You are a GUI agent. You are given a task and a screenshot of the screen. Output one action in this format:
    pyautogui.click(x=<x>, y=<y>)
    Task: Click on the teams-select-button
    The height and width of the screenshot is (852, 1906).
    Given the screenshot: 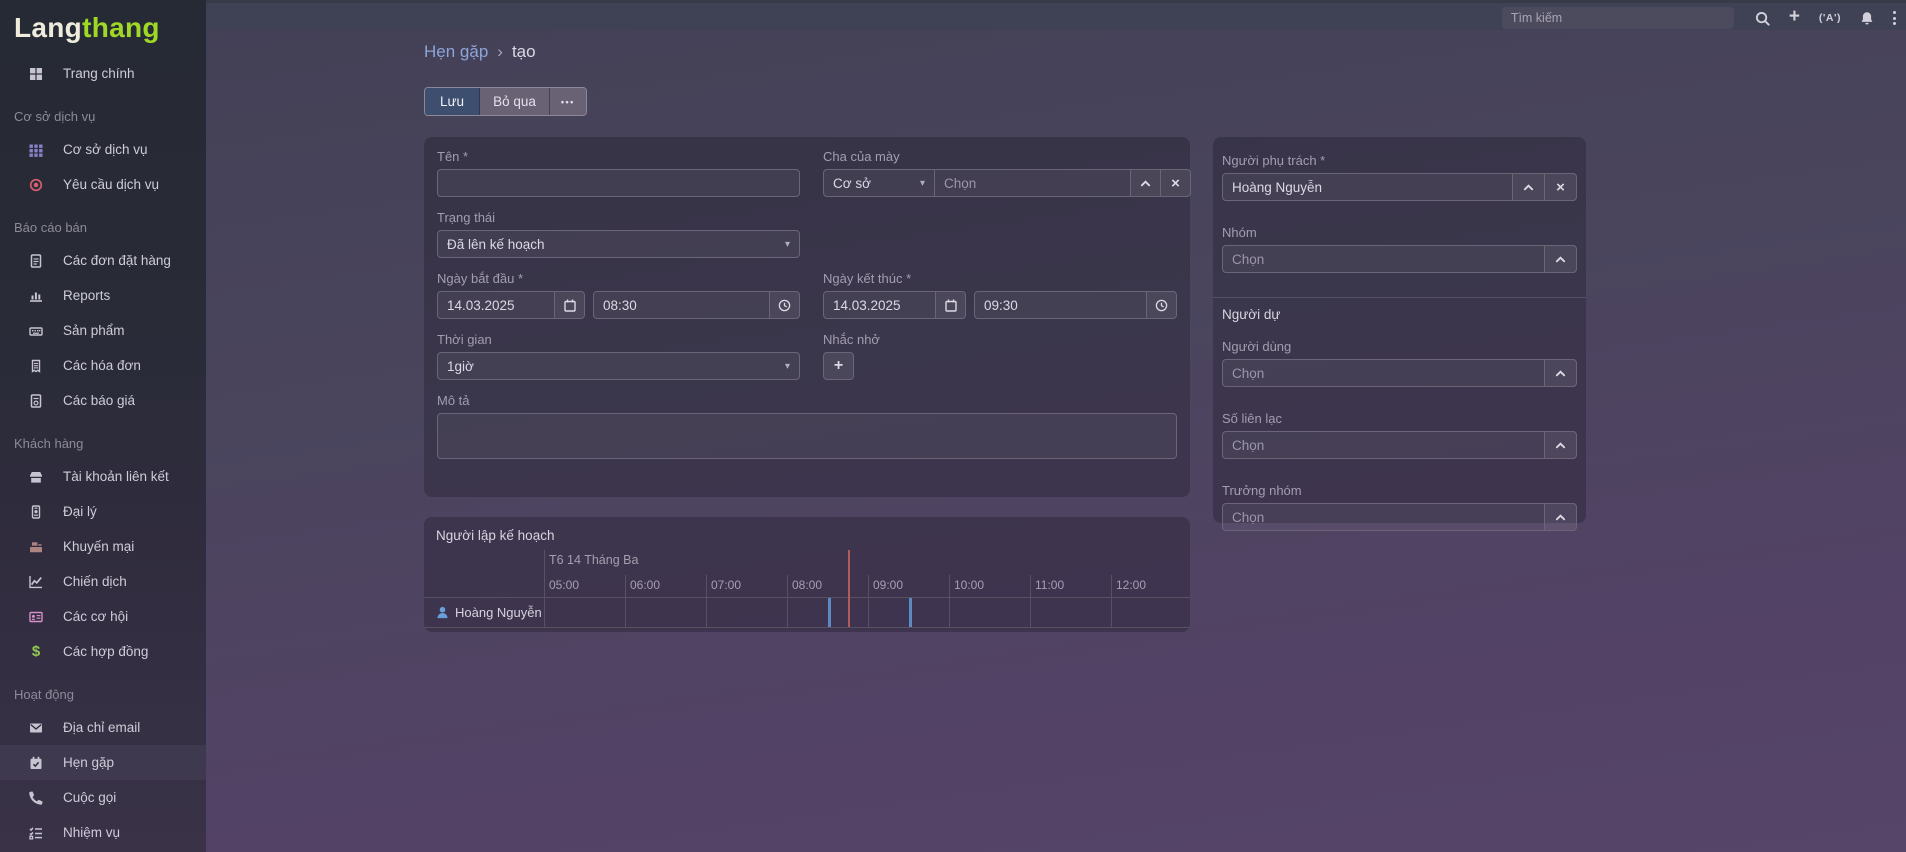 What is the action you would take?
    pyautogui.click(x=1560, y=259)
    